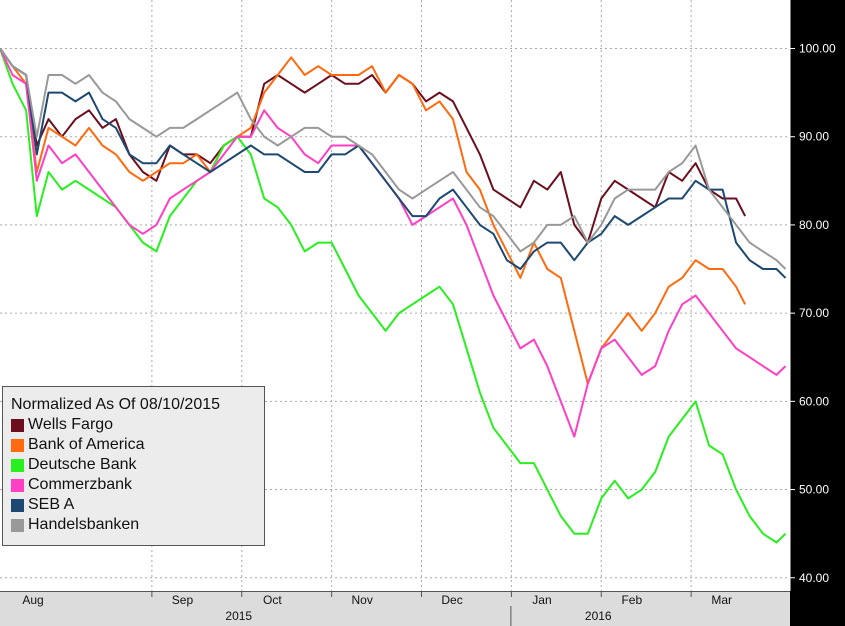 The width and height of the screenshot is (845, 626). Describe the element at coordinates (238, 616) in the screenshot. I see `year-label: 2015` at that location.